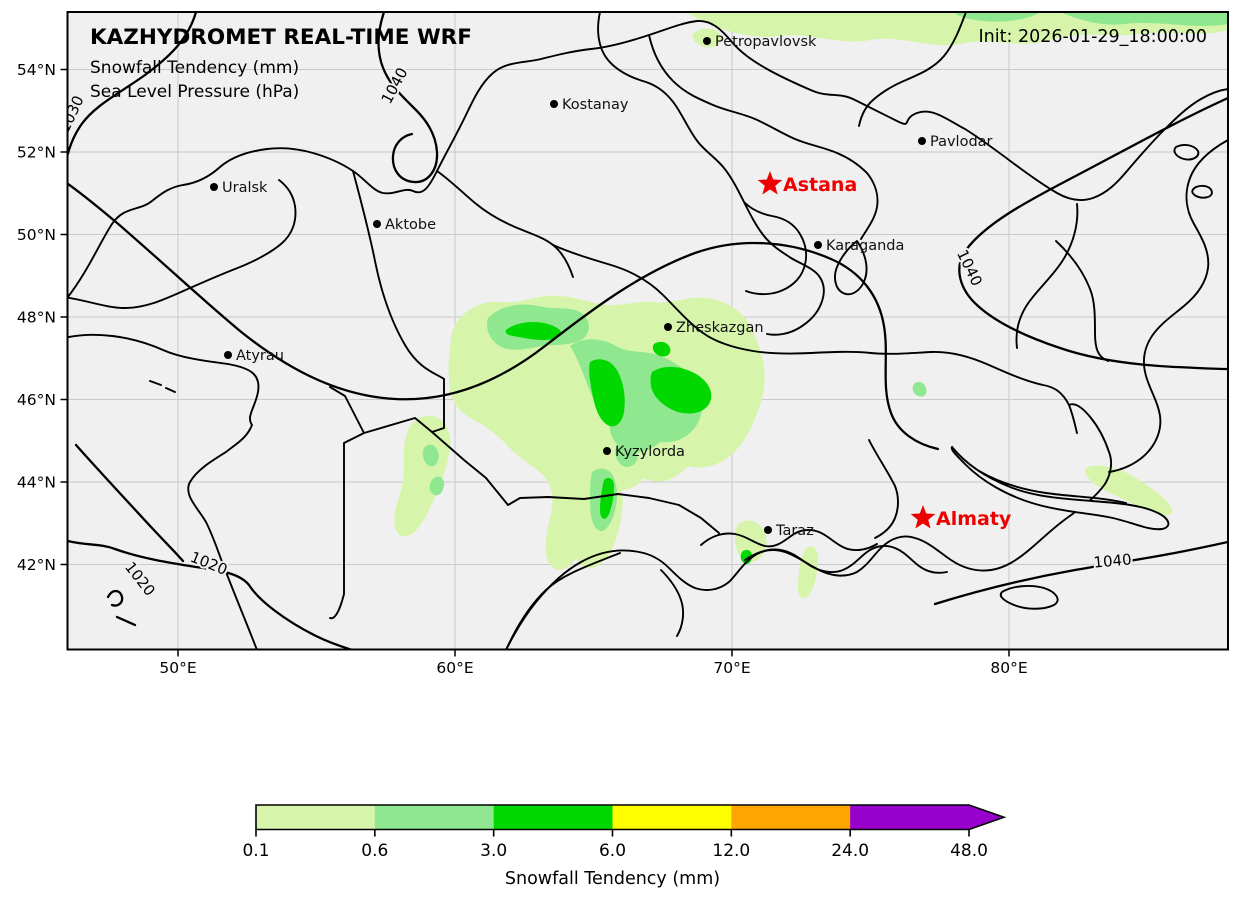  I want to click on x-tick-label: 80°E, so click(1008, 668).